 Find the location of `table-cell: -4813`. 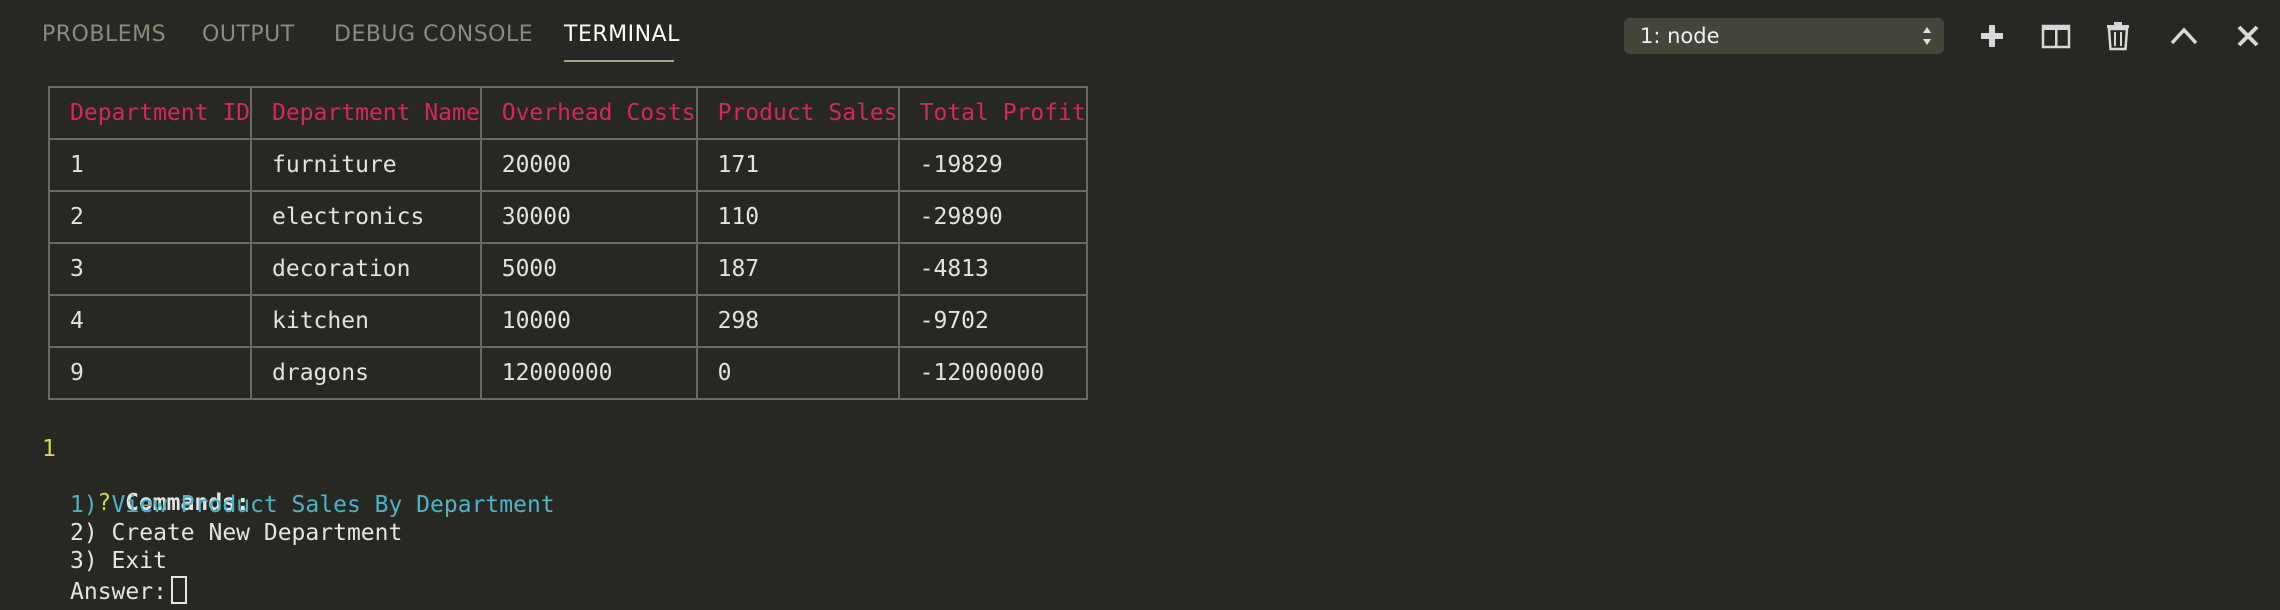

table-cell: -4813 is located at coordinates (992, 269).